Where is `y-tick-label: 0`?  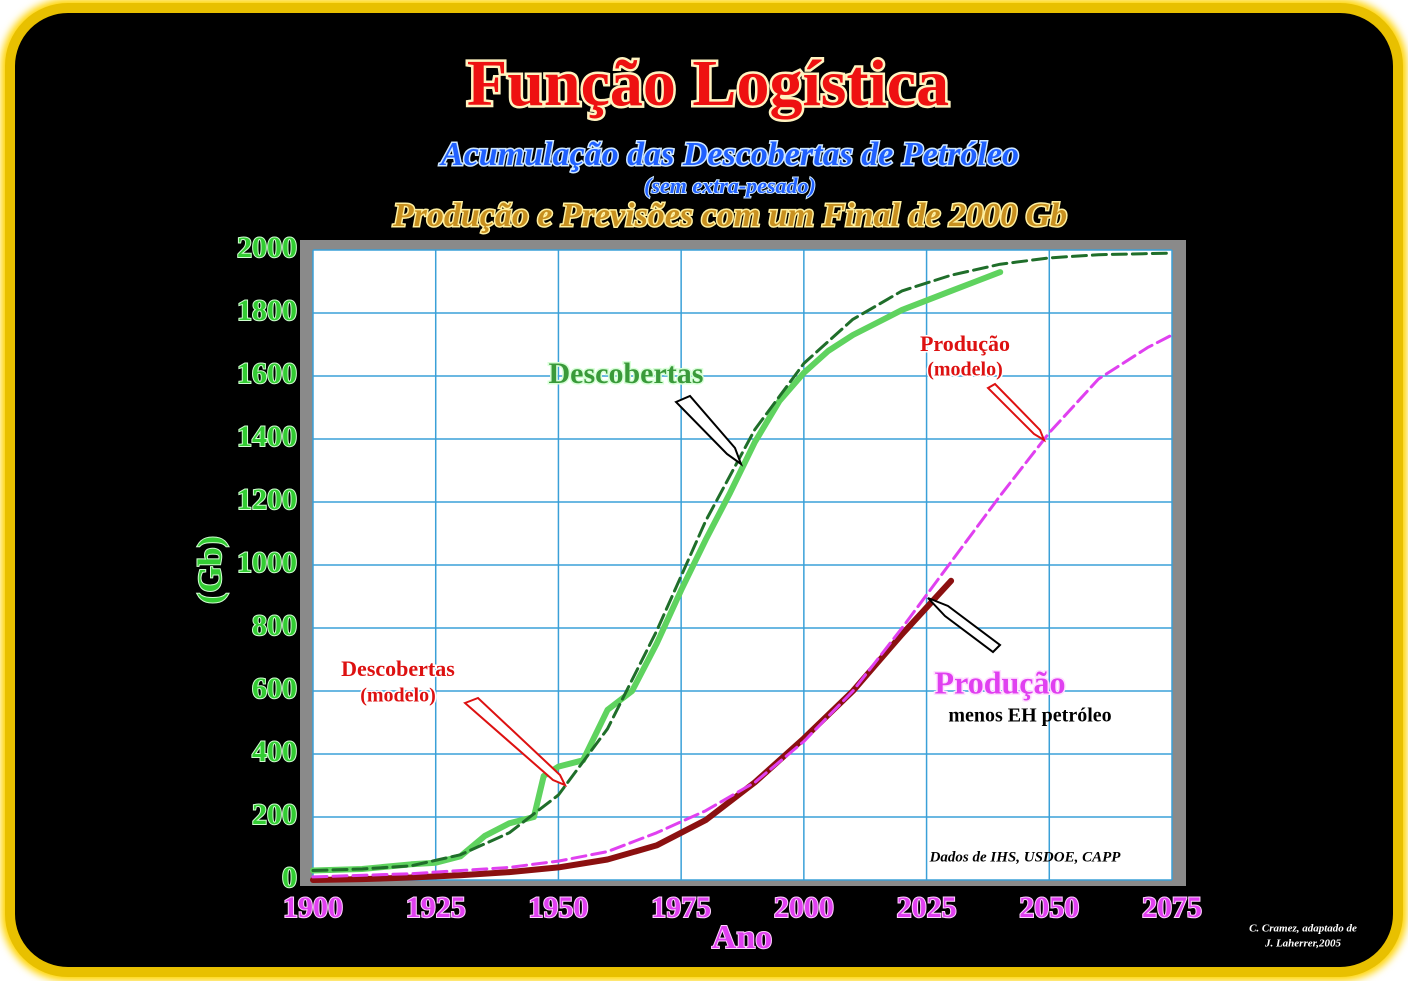
y-tick-label: 0 is located at coordinates (289, 877).